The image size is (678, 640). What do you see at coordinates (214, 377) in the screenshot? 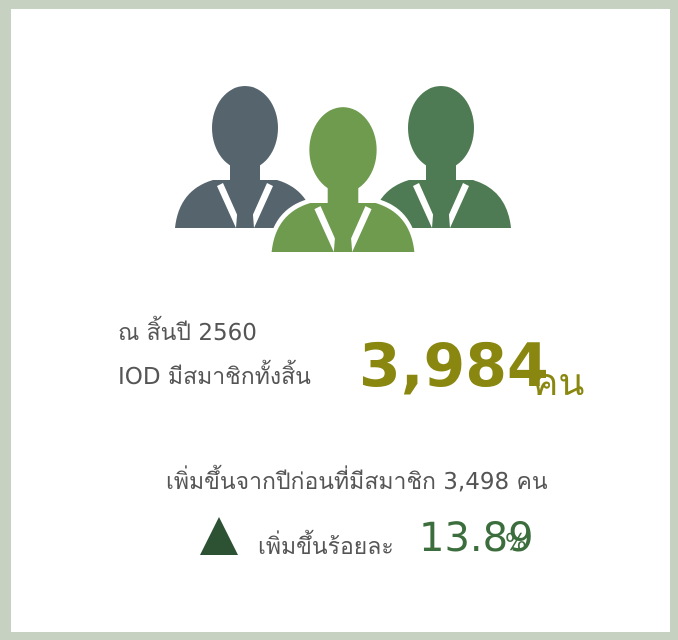
I see `member-label: IOD มีสมาชิกทั้งสิ้น` at bounding box center [214, 377].